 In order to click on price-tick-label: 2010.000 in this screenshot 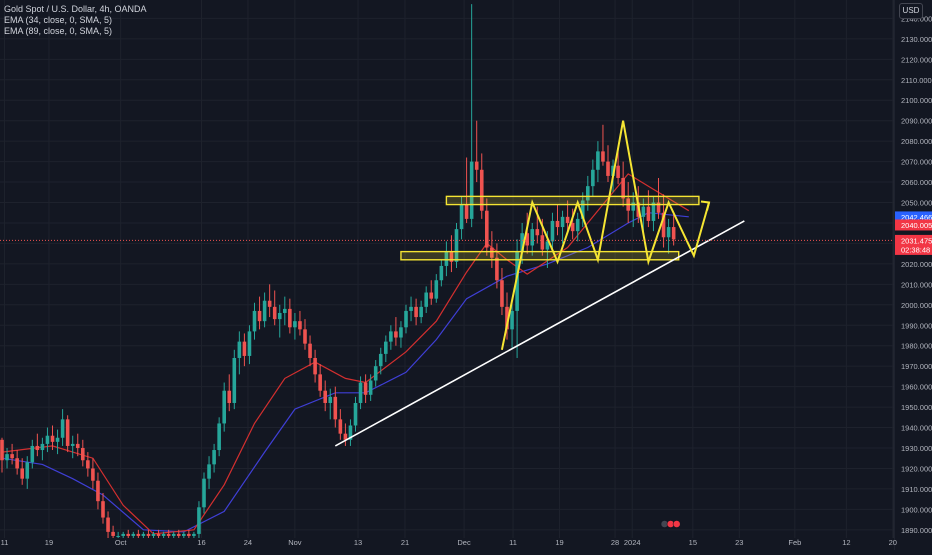, I will do `click(916, 284)`.